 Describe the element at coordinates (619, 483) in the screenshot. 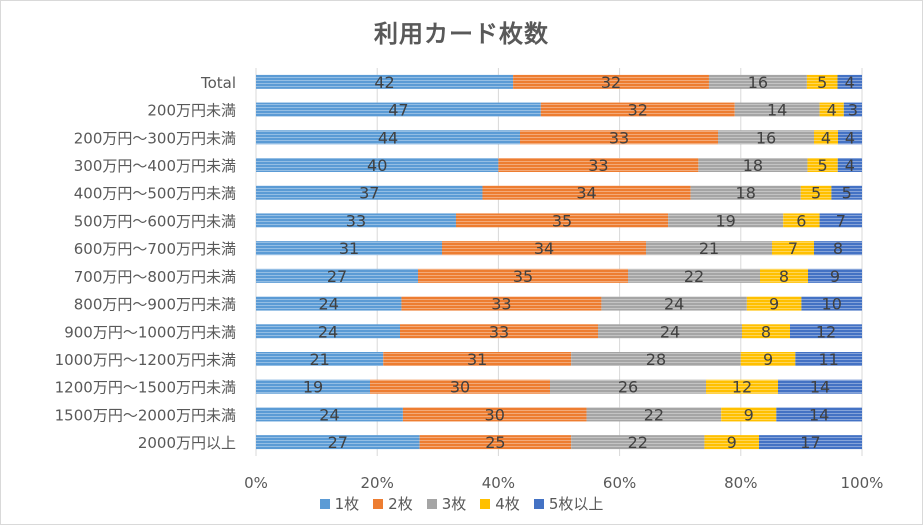

I see `x-tick-label: 60%` at that location.